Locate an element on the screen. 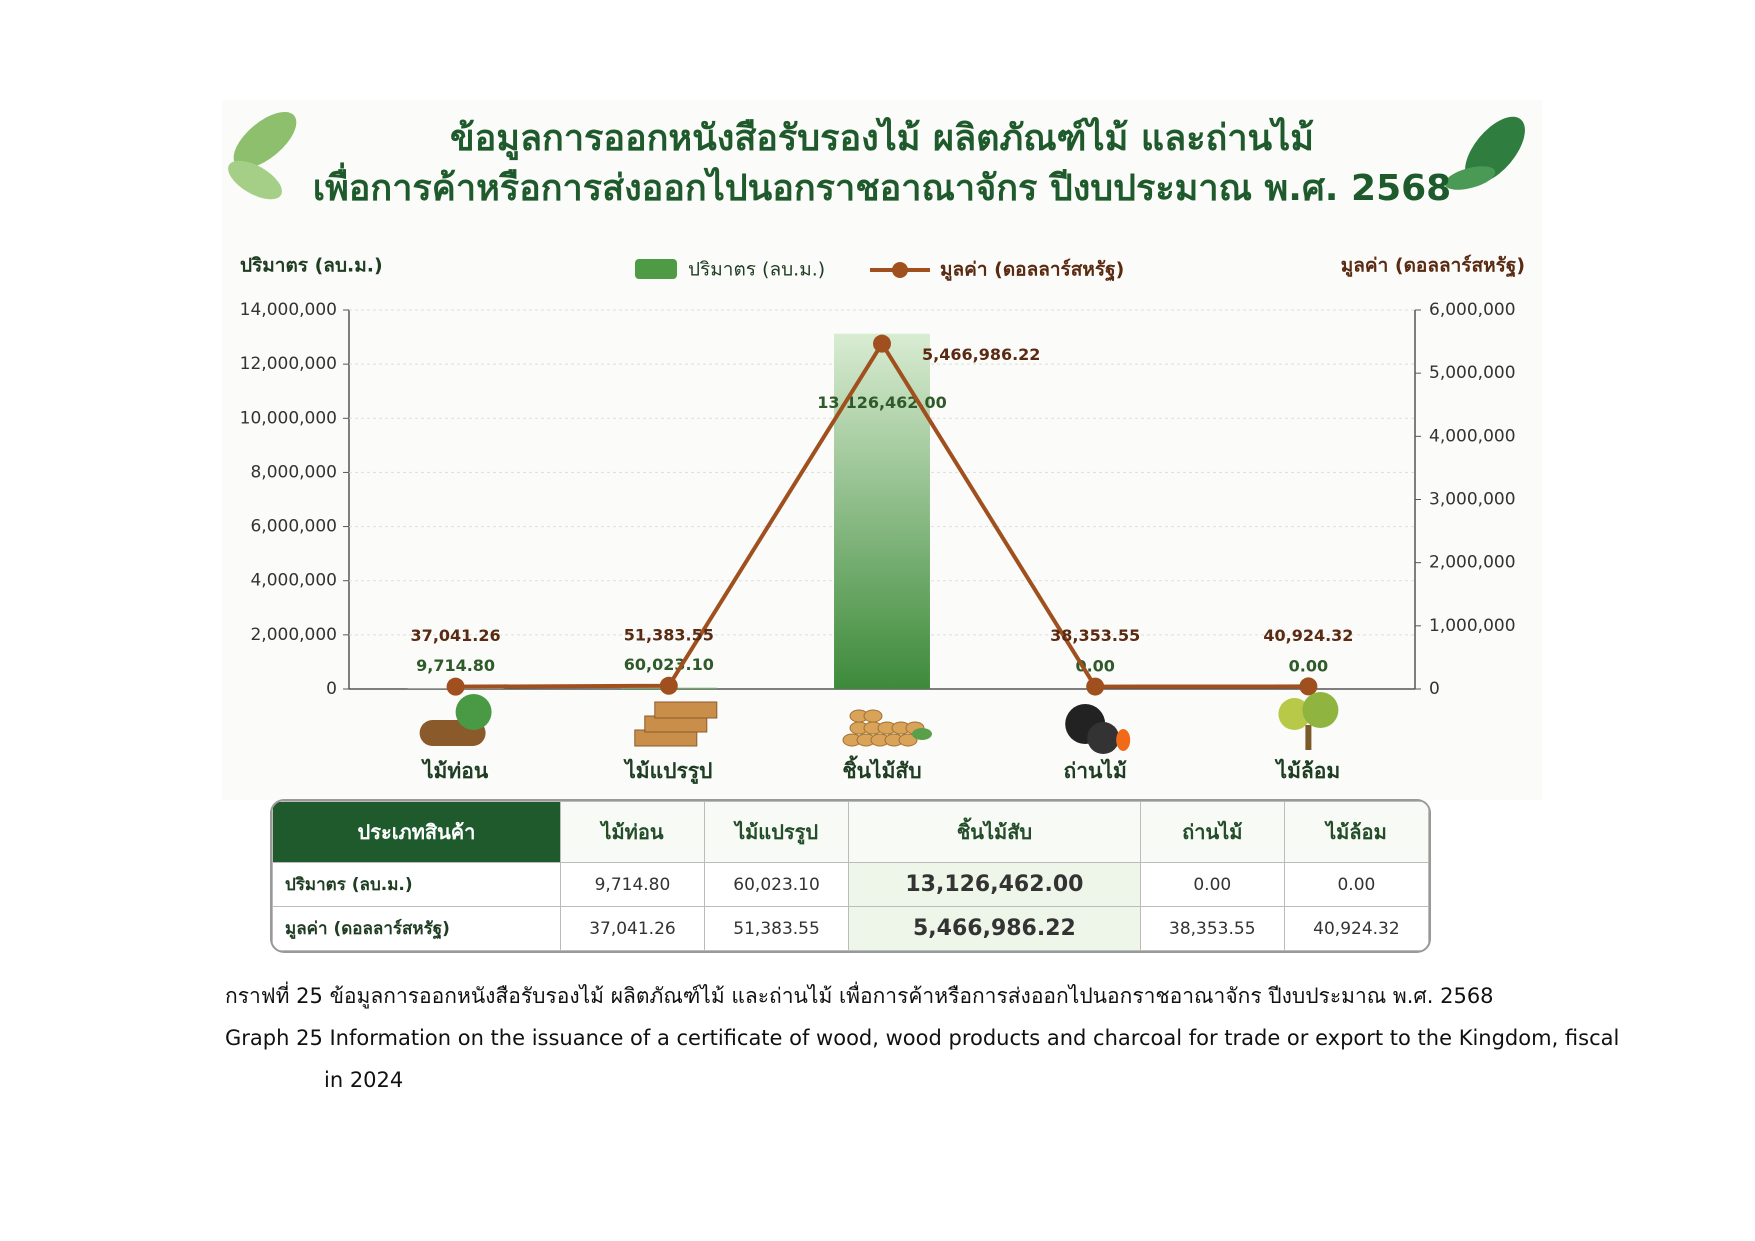 This screenshot has width=1755, height=1241. y2-tick-label: 5,000,000 is located at coordinates (1472, 373).